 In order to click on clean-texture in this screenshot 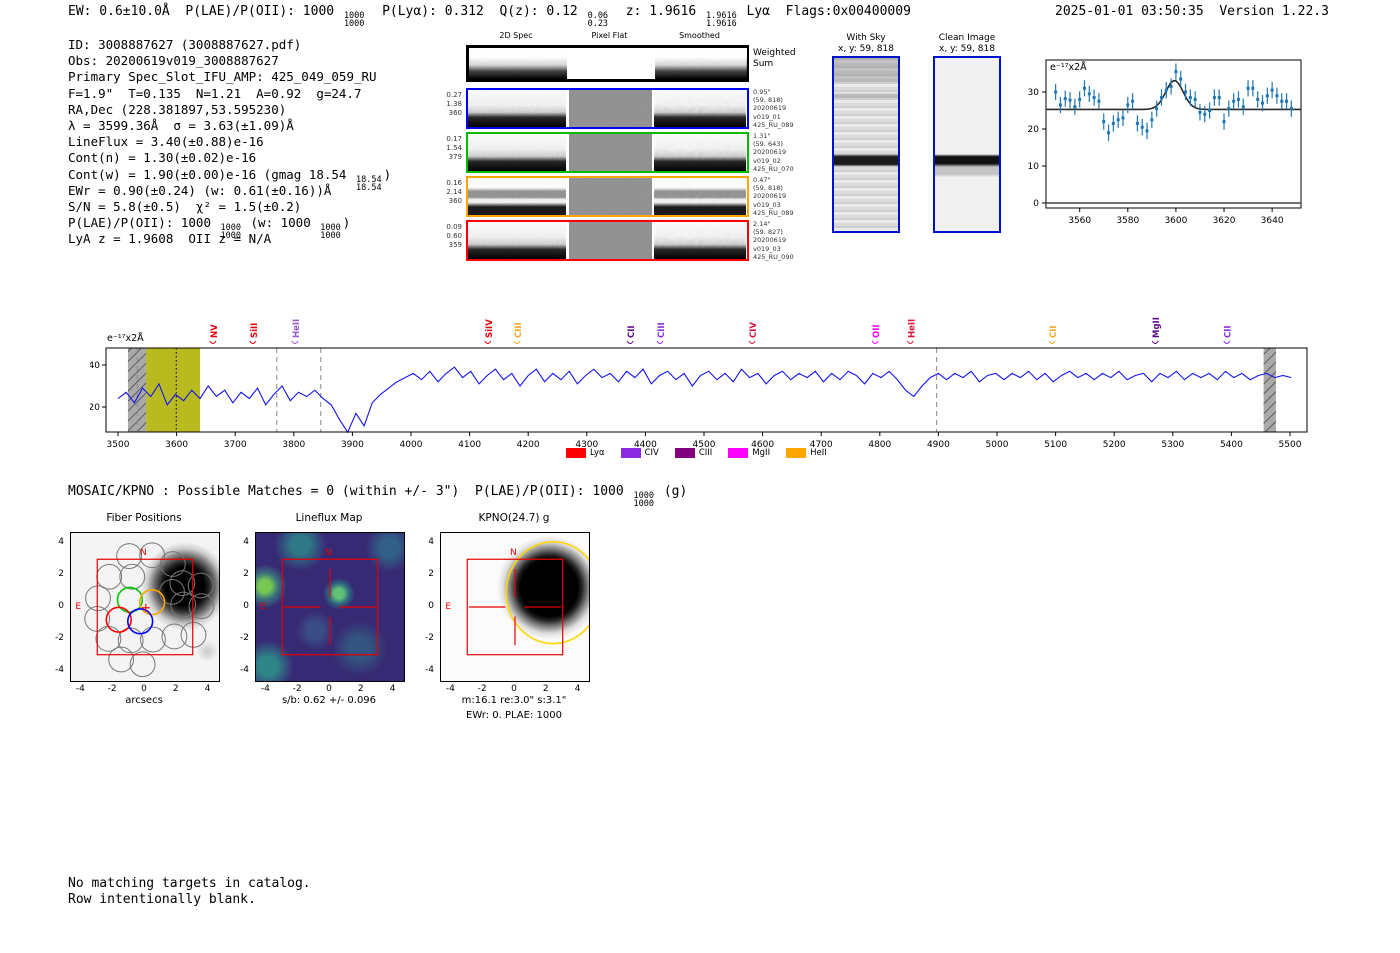, I will do `click(967, 144)`.